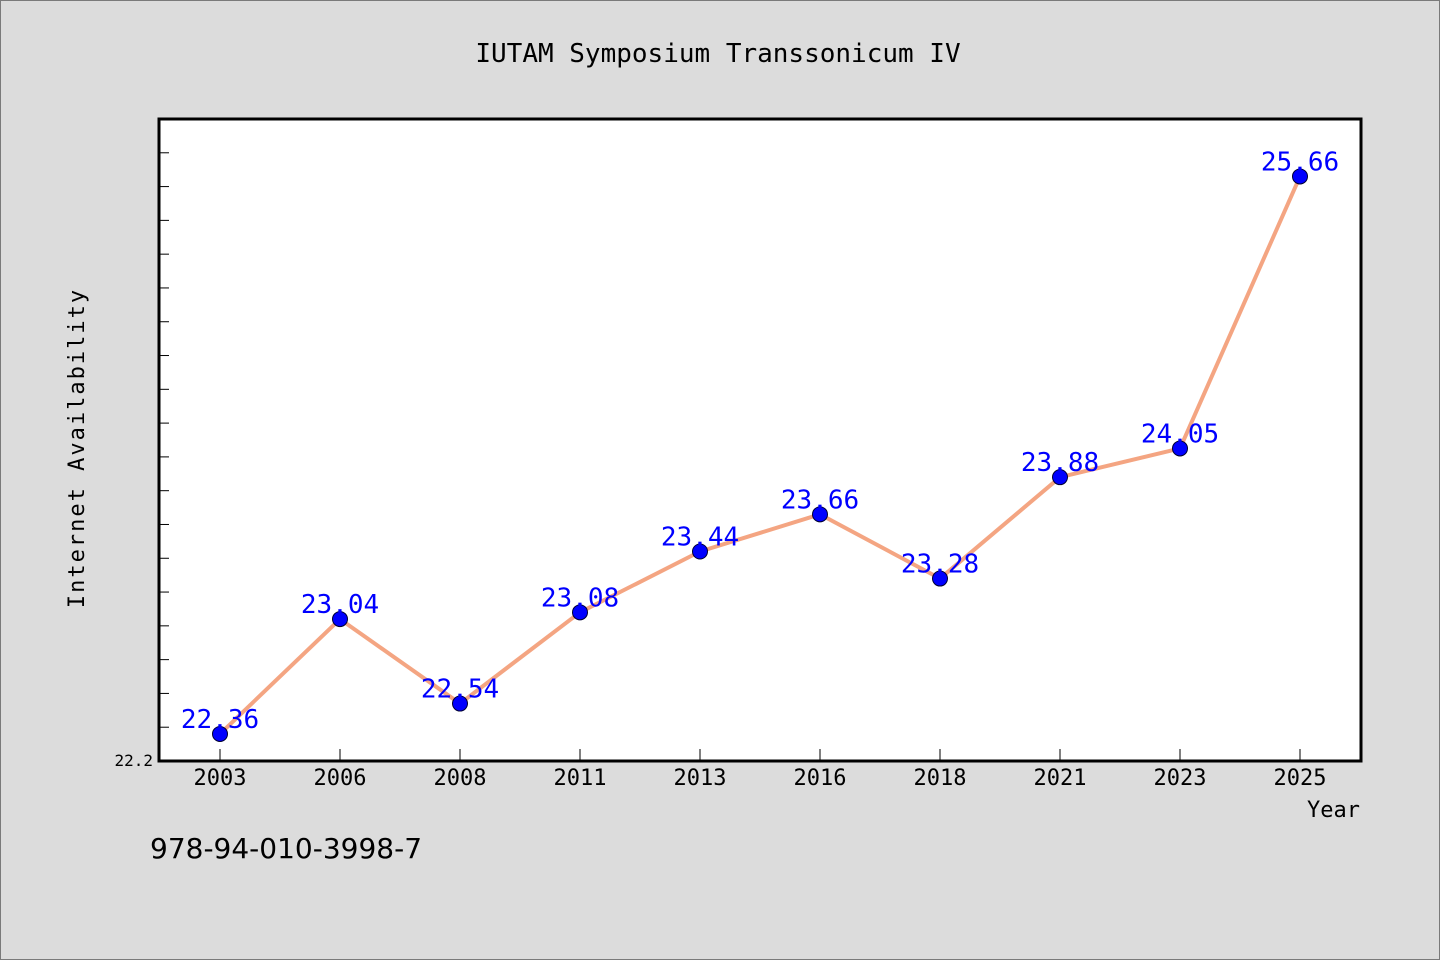  Describe the element at coordinates (460, 778) in the screenshot. I see `x-tick-label: 2008` at that location.